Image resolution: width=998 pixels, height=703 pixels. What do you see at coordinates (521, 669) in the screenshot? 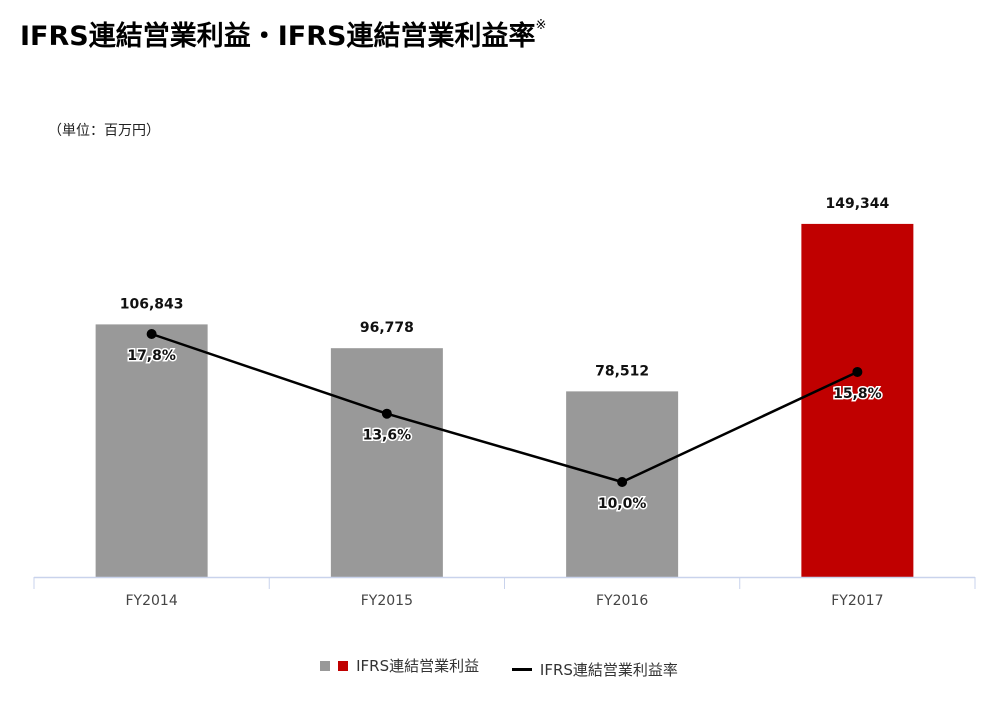
I see `legend-swatch-line` at bounding box center [521, 669].